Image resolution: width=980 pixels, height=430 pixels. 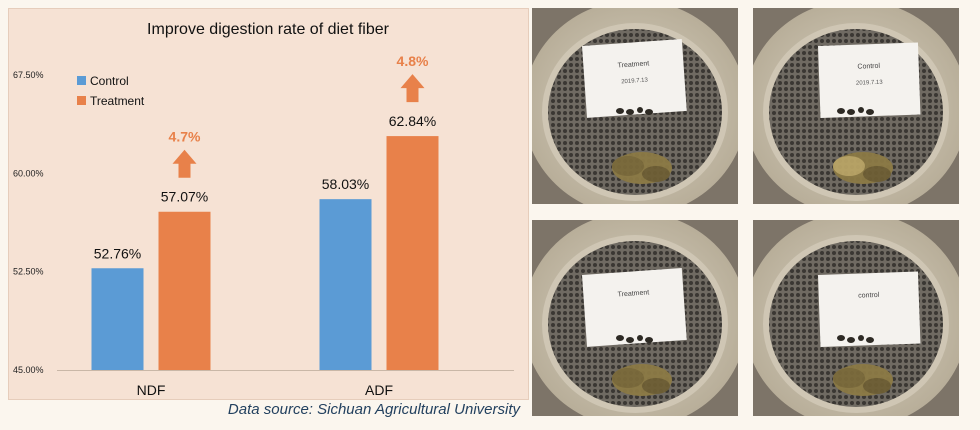 I want to click on bar-treatment-adf, so click(x=412, y=253).